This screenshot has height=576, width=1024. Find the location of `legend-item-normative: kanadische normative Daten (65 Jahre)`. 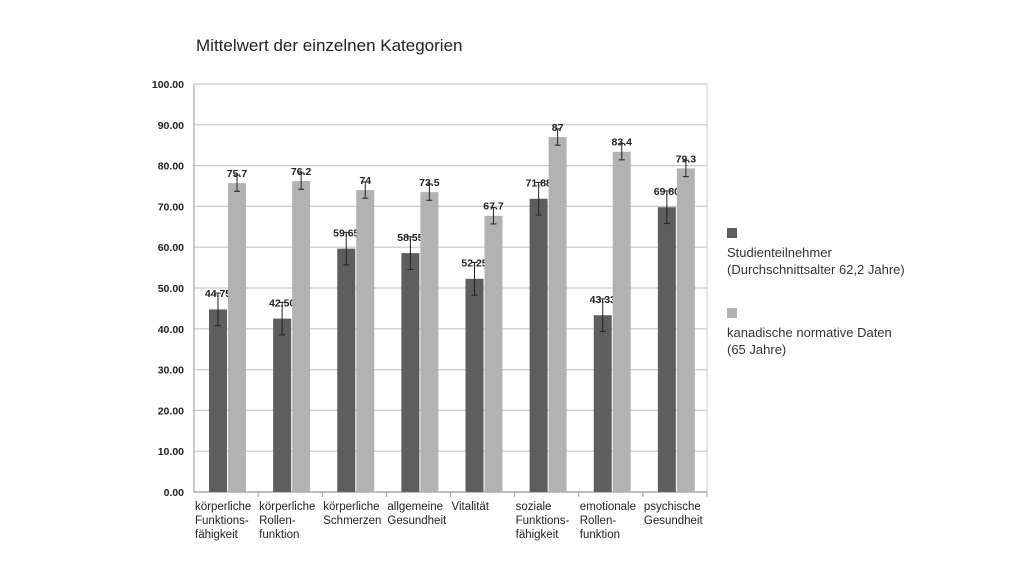

legend-item-normative: kanadische normative Daten (65 Jahre) is located at coordinates (809, 333).